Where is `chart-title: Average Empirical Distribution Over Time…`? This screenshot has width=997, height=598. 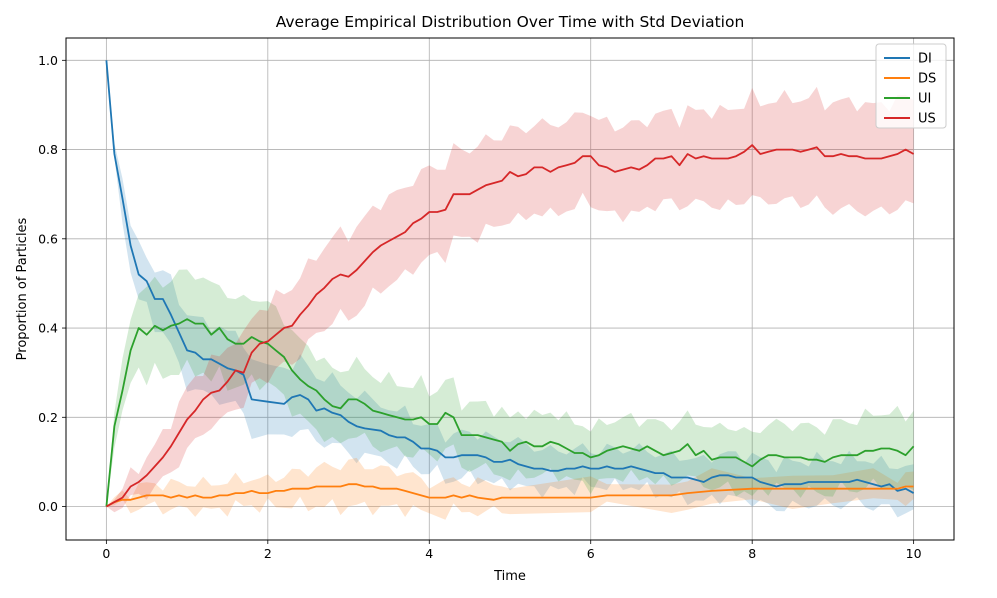
chart-title: Average Empirical Distribution Over Time… is located at coordinates (510, 22).